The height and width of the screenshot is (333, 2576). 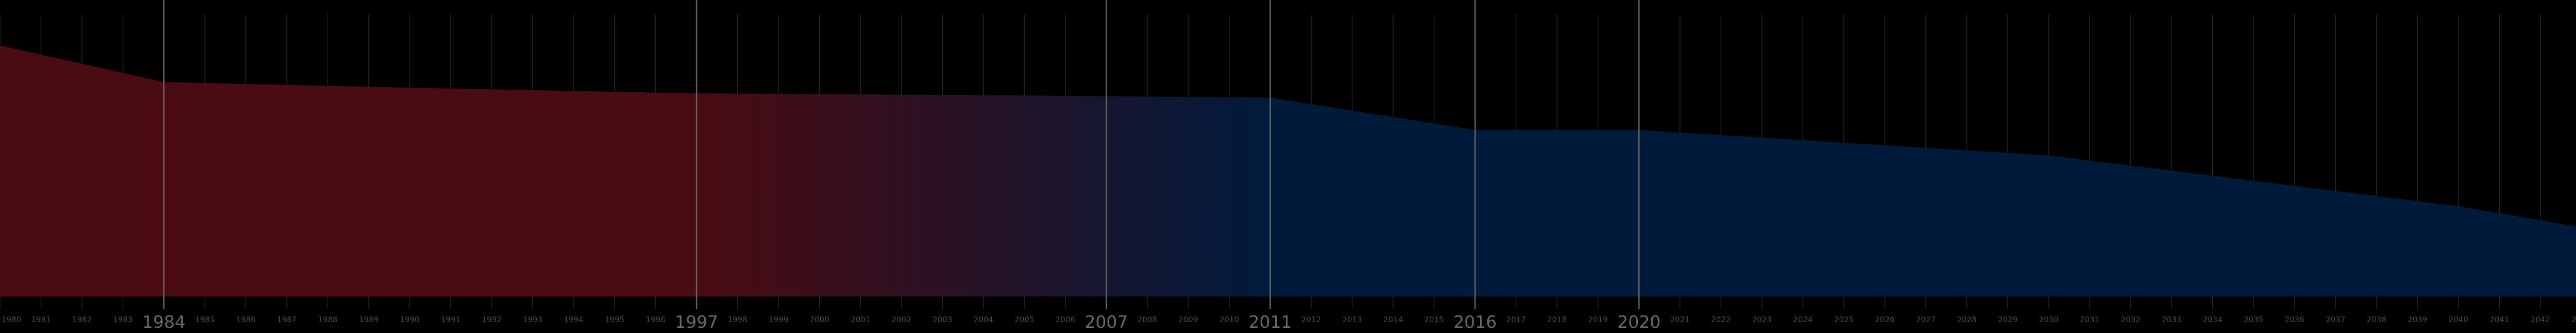 I want to click on year-label-2035: 2035, so click(x=2253, y=319).